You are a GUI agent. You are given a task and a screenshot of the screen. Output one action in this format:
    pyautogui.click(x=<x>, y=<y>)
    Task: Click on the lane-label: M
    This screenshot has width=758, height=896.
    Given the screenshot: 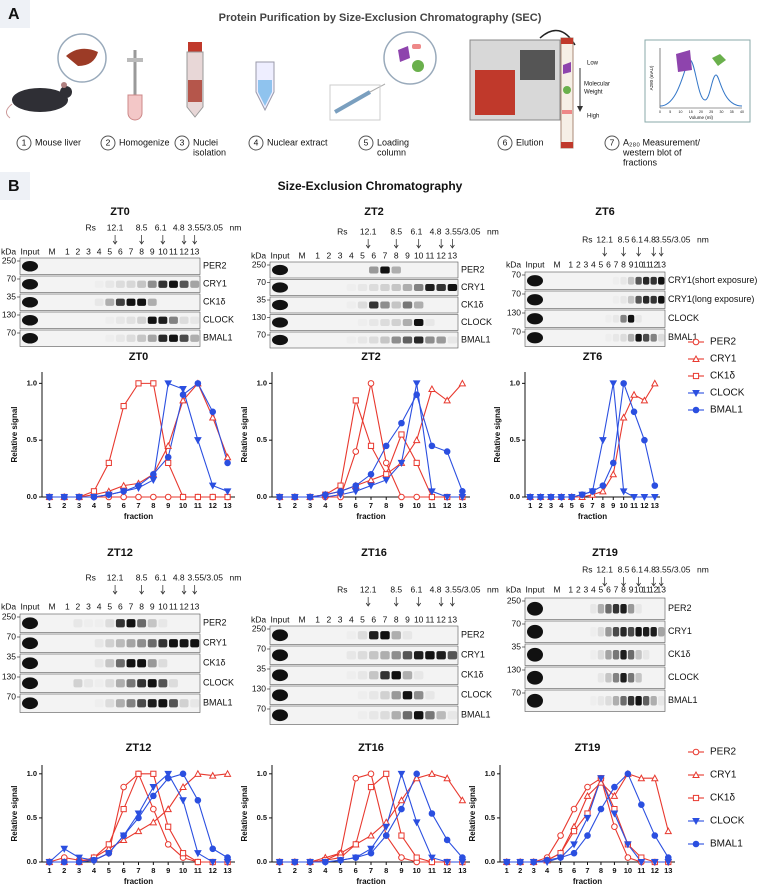 What is the action you would take?
    pyautogui.click(x=51, y=606)
    